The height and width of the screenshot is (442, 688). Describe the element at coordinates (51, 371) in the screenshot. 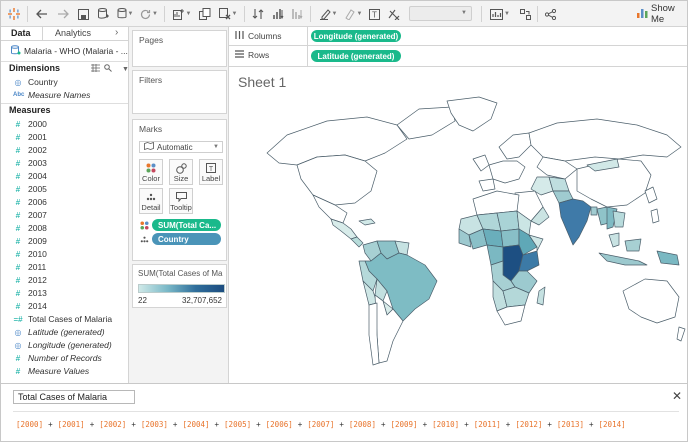

I see `measure-field: # Measure Values` at that location.